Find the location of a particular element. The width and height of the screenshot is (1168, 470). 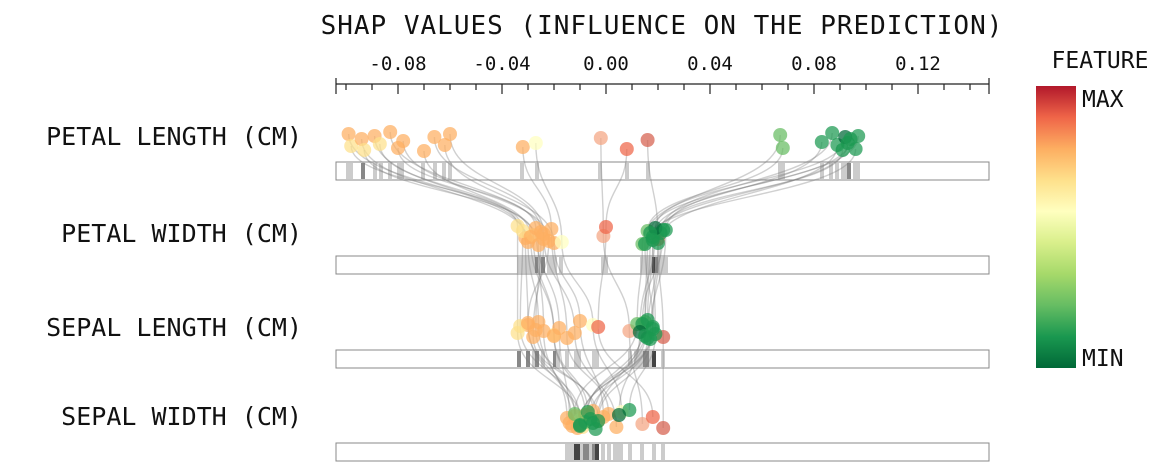

feature-label-petal-width: PETAL WIDTH (CM) is located at coordinates (181, 233).